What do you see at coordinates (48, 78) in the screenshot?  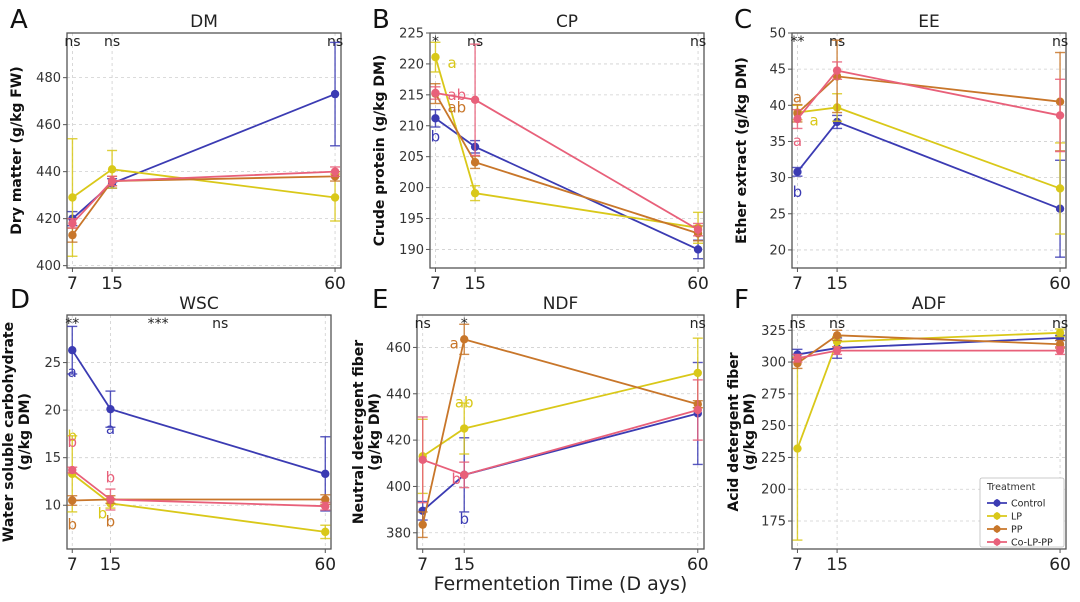 I see `y-tick-label: 480` at bounding box center [48, 78].